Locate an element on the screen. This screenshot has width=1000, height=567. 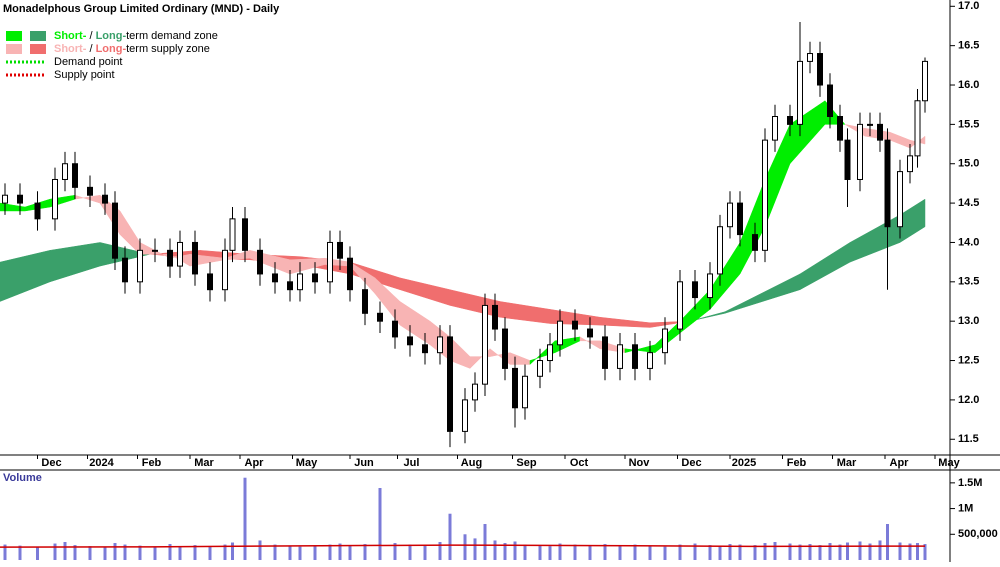
x-tick-label: May is located at coordinates (307, 463).